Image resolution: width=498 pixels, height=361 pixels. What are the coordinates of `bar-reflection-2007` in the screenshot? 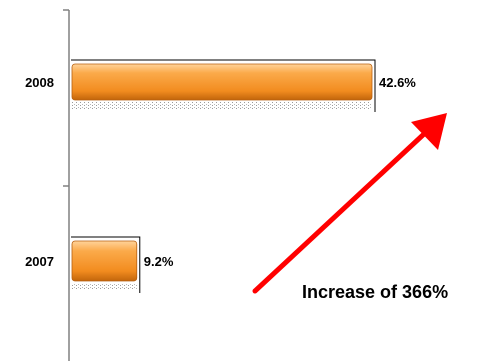 It's located at (104, 286).